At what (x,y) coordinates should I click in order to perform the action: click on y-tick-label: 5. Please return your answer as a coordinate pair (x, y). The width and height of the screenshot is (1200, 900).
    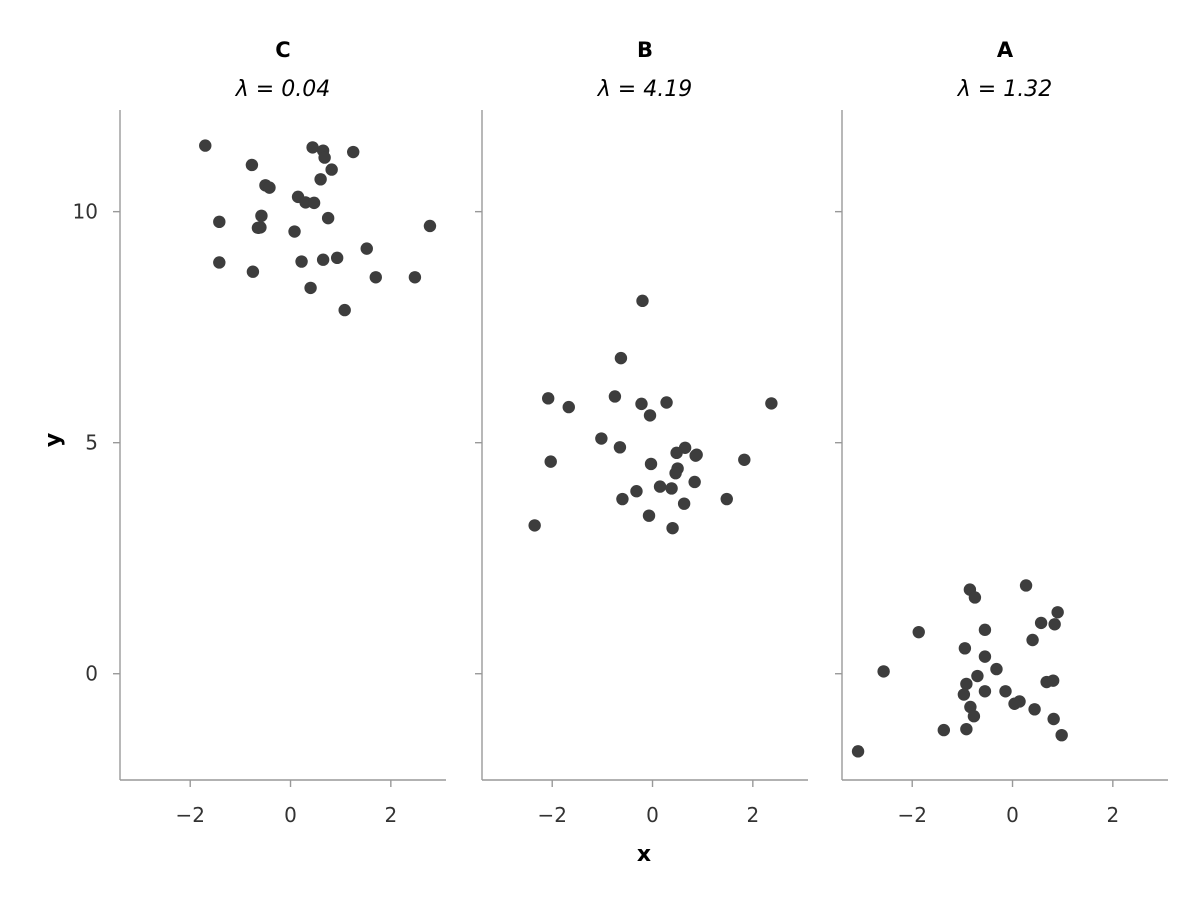
    Looking at the image, I should click on (91, 443).